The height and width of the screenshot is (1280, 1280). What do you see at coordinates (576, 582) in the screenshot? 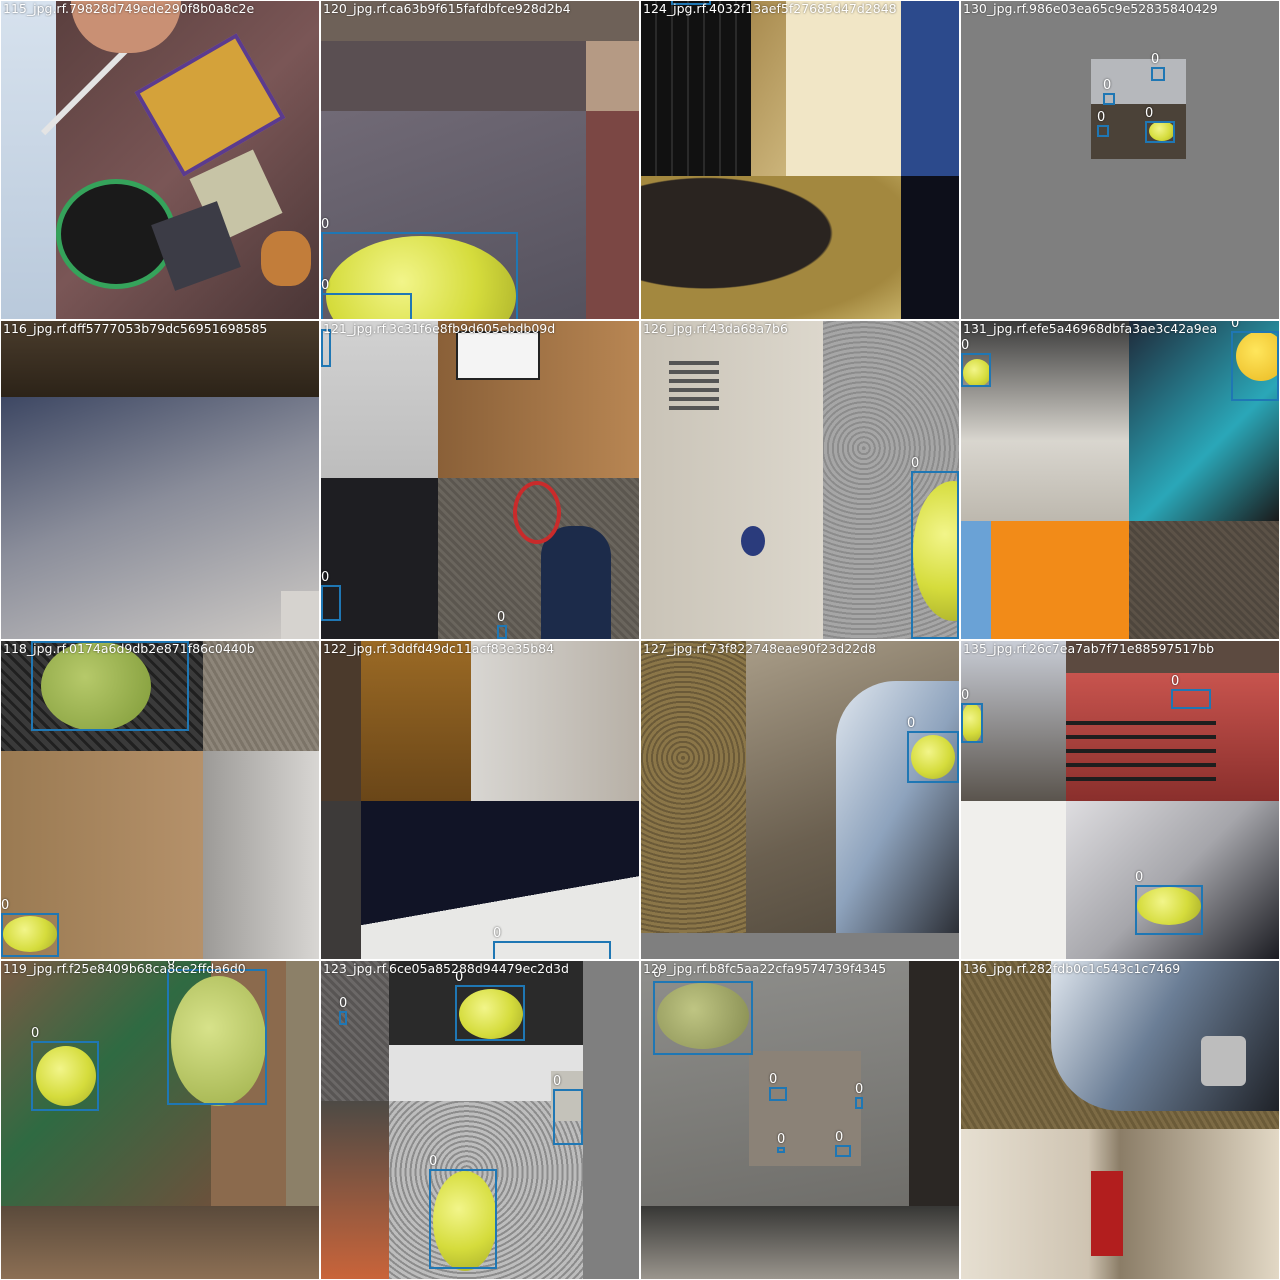
I see `tennis-player` at bounding box center [576, 582].